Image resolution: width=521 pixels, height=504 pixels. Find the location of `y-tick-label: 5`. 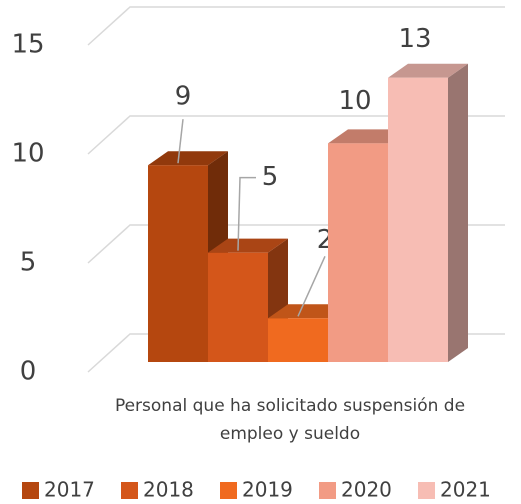

y-tick-label: 5 is located at coordinates (28, 263).